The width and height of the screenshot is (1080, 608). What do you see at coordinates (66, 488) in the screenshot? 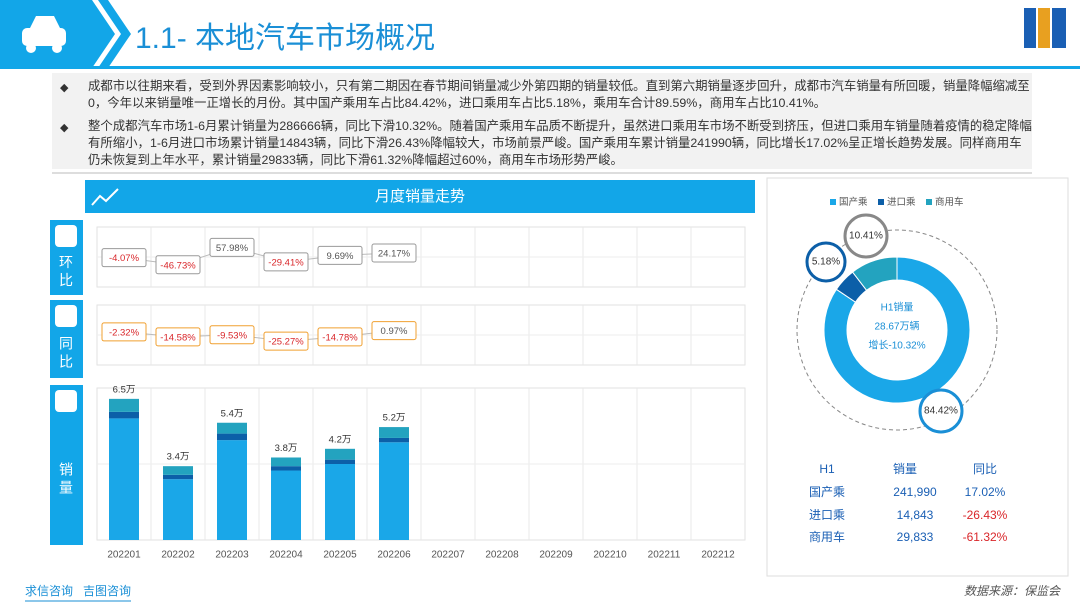
I see `side-label: 量` at bounding box center [66, 488].